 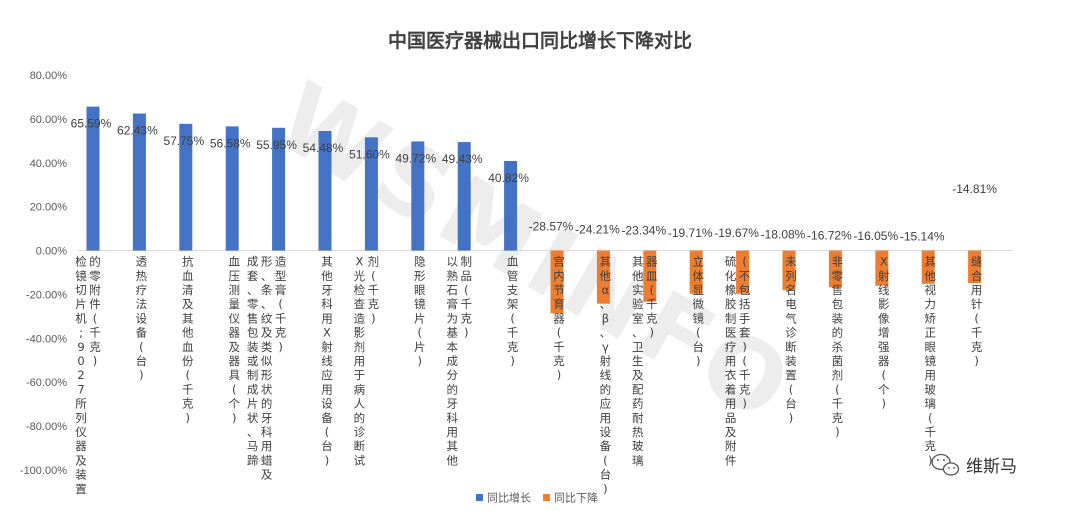 I want to click on chart-title: 中国医疗器械出口同比增长下降对比, so click(x=540, y=40).